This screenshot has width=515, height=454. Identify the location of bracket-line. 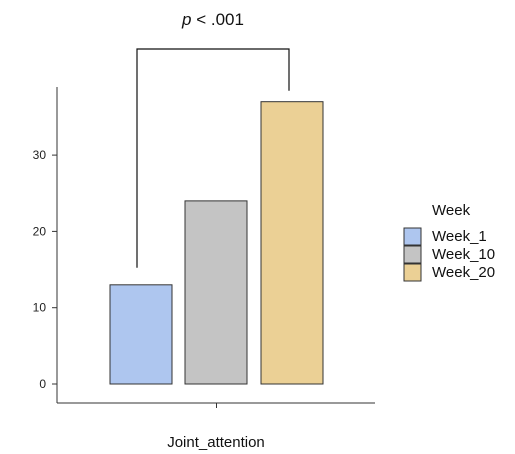
(213, 158).